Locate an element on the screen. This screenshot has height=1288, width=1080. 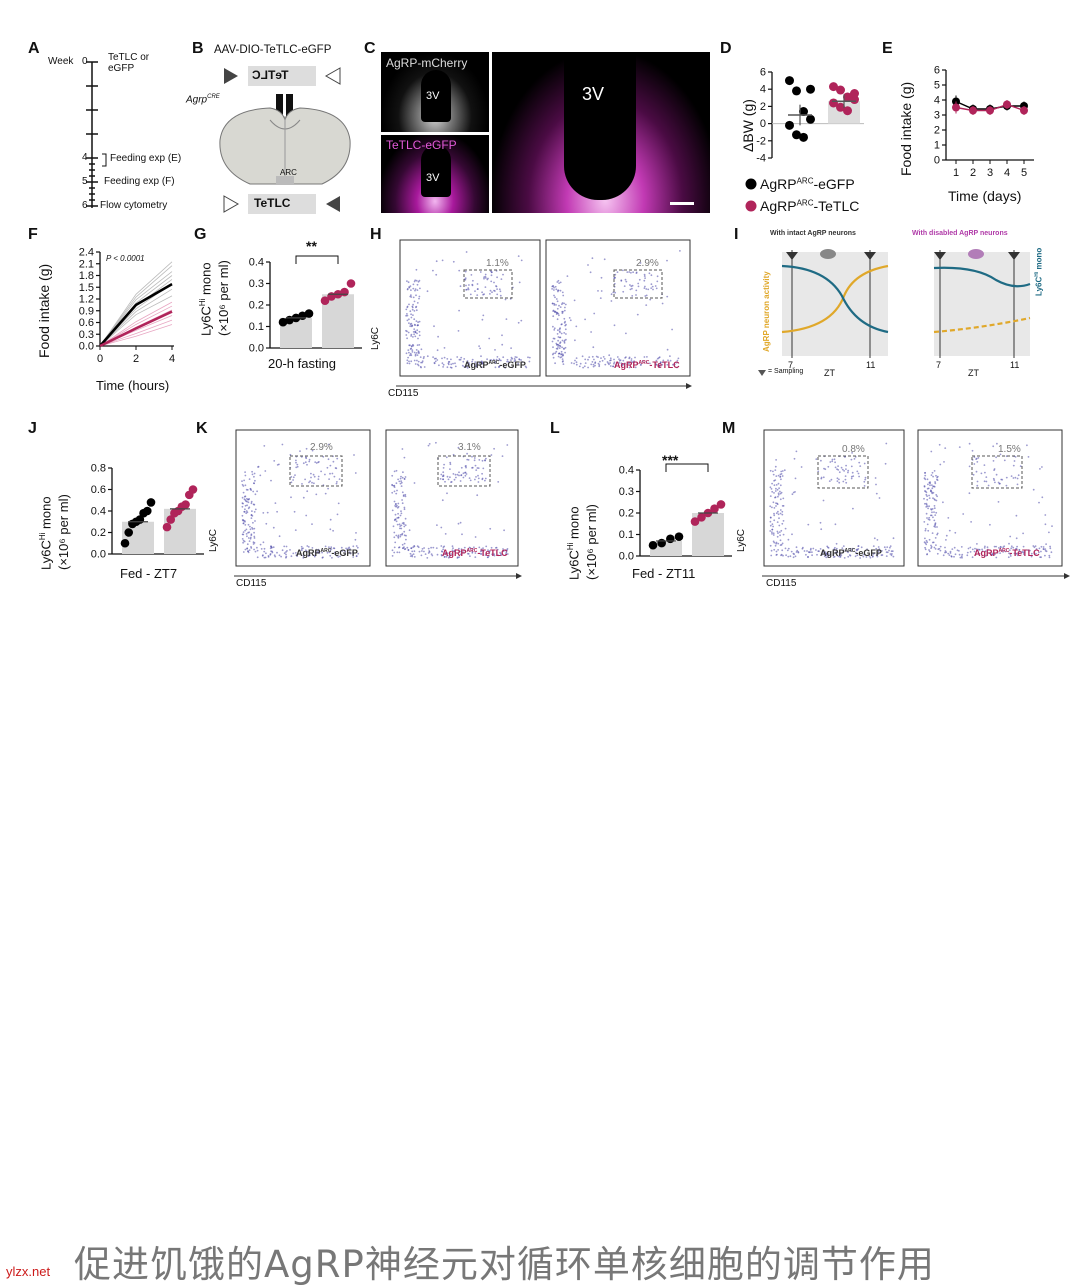
x-axis-label: 20-h fasting is located at coordinates (302, 363).